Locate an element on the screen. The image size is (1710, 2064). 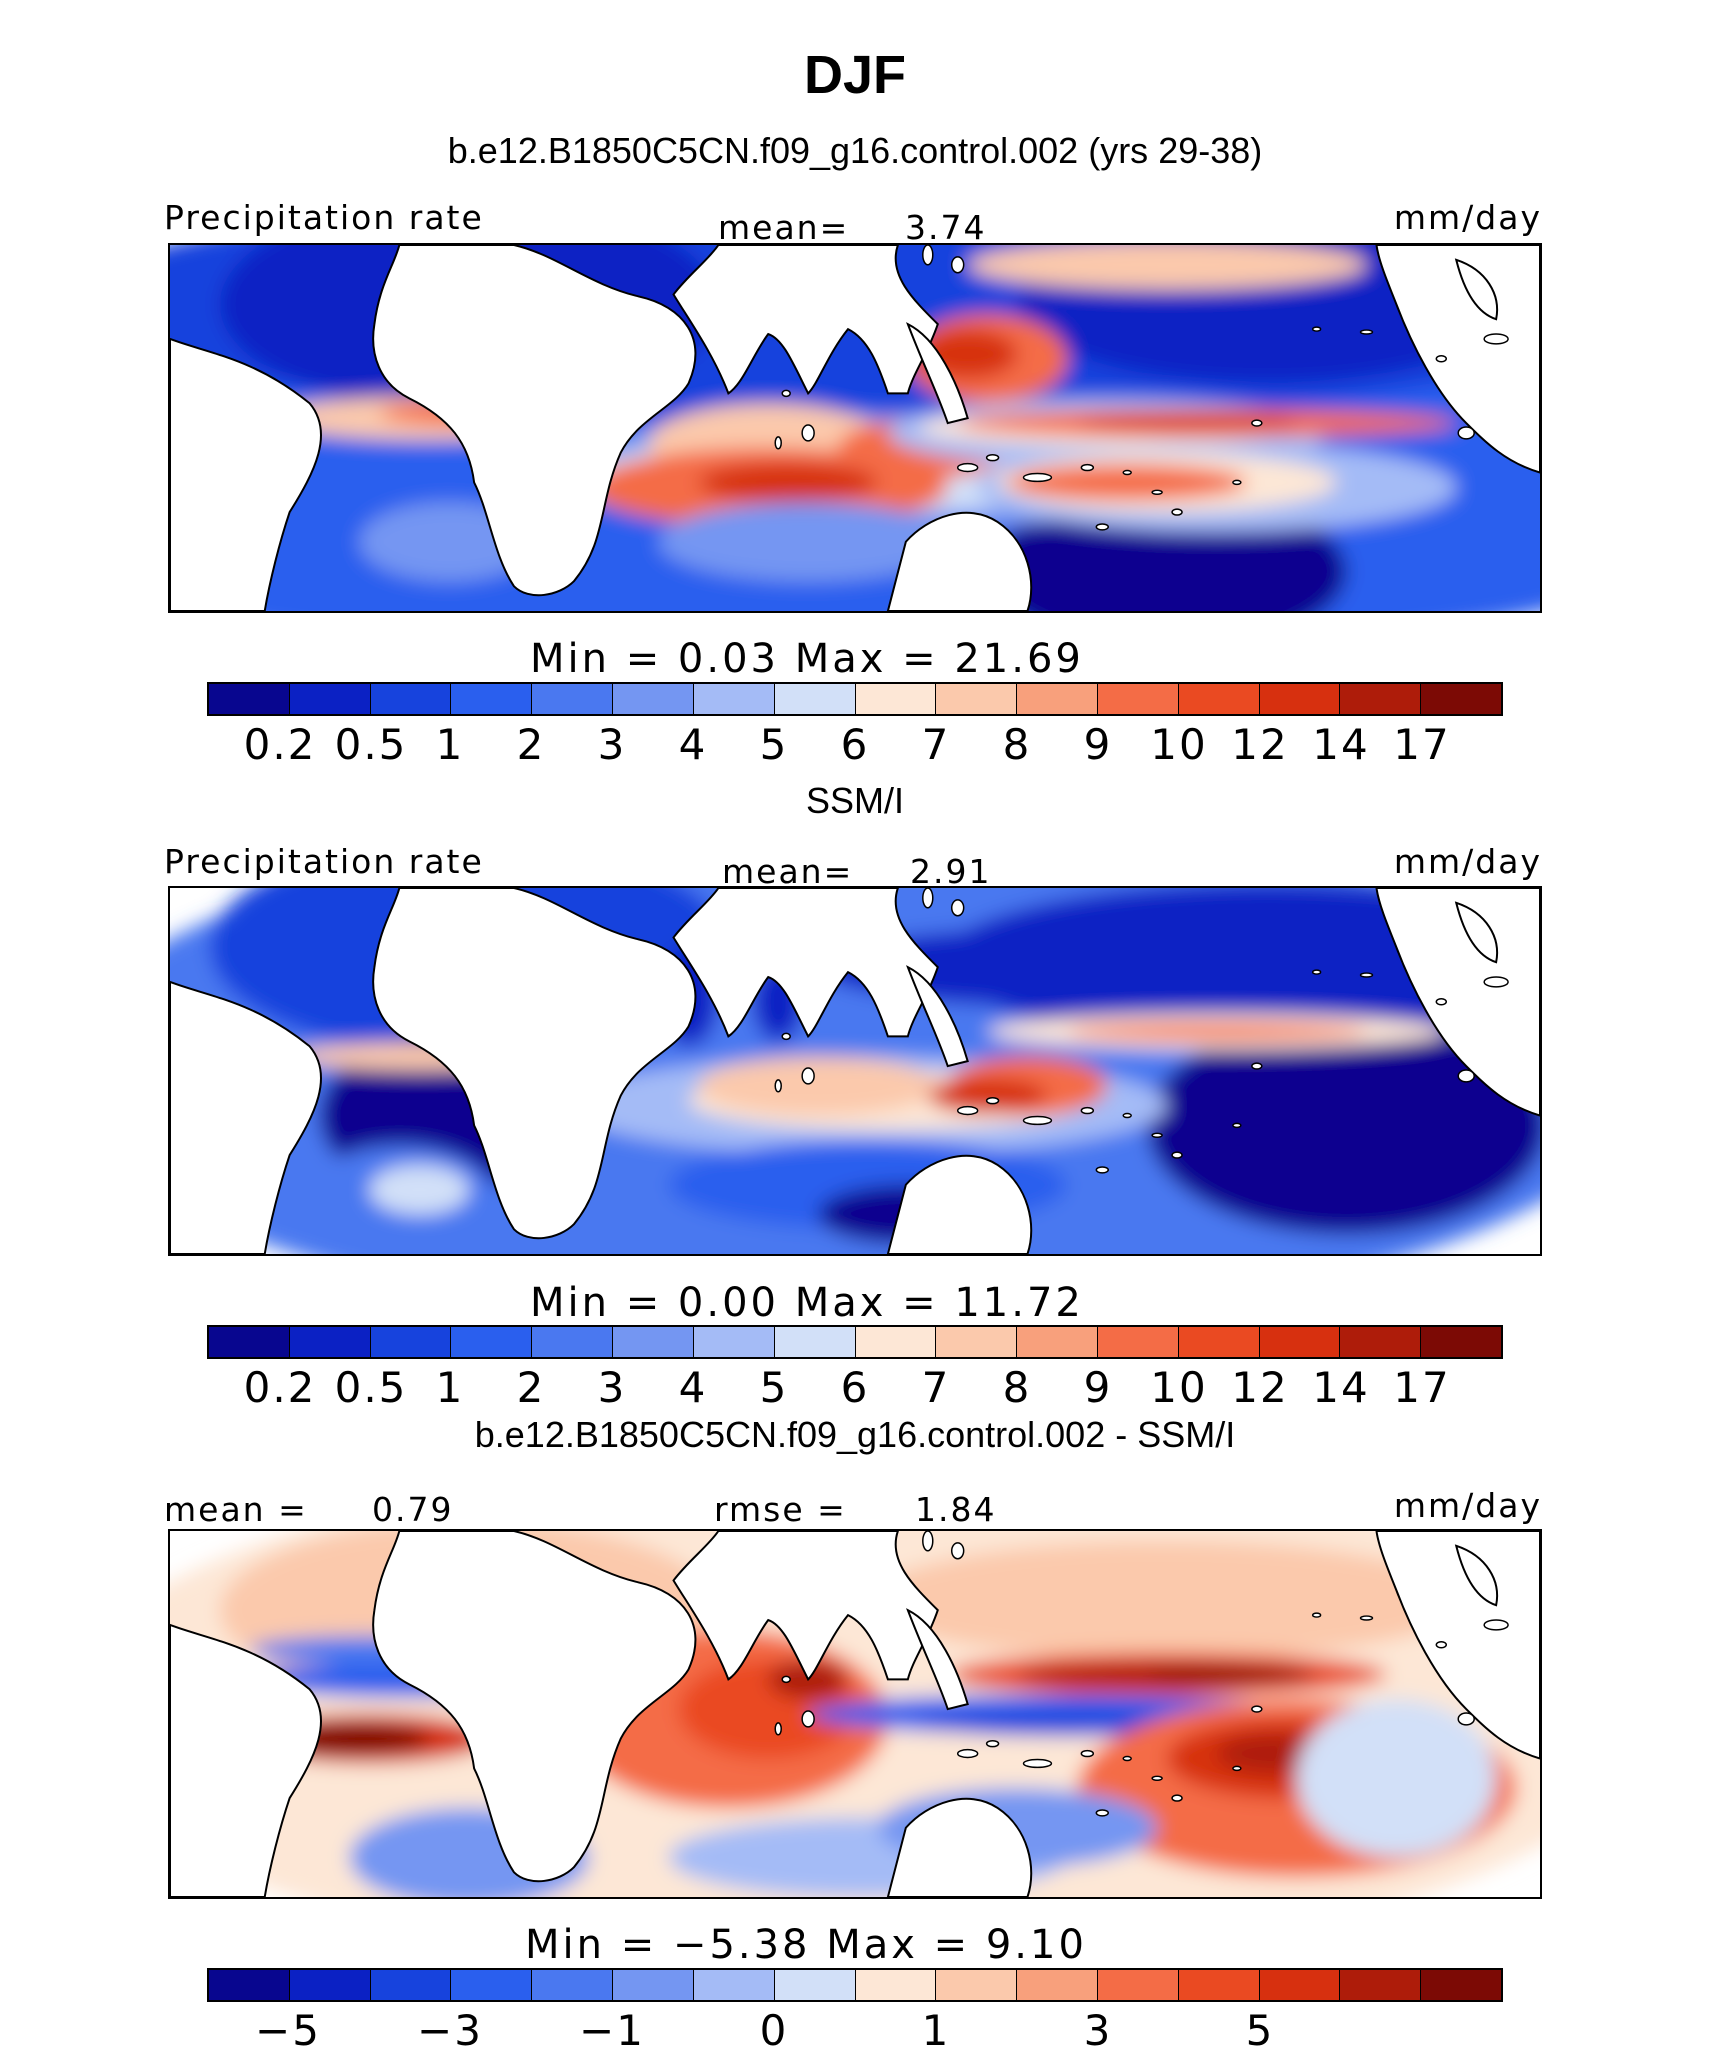
panel2-precip-map is located at coordinates (855, 1071).